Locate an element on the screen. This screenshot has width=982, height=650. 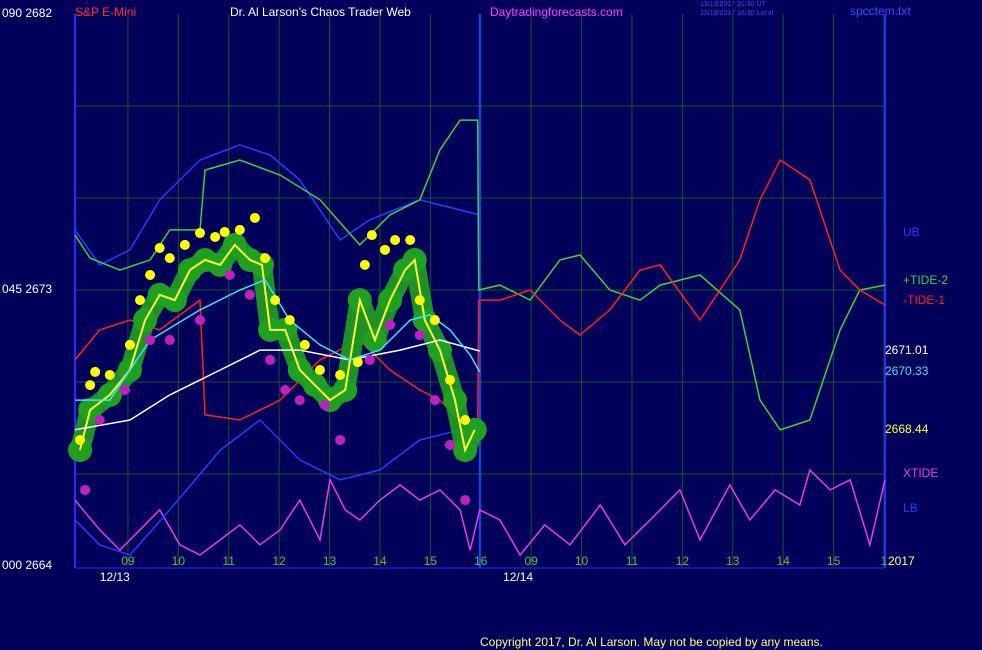
y-tick-label: 090 2682 is located at coordinates (27, 13).